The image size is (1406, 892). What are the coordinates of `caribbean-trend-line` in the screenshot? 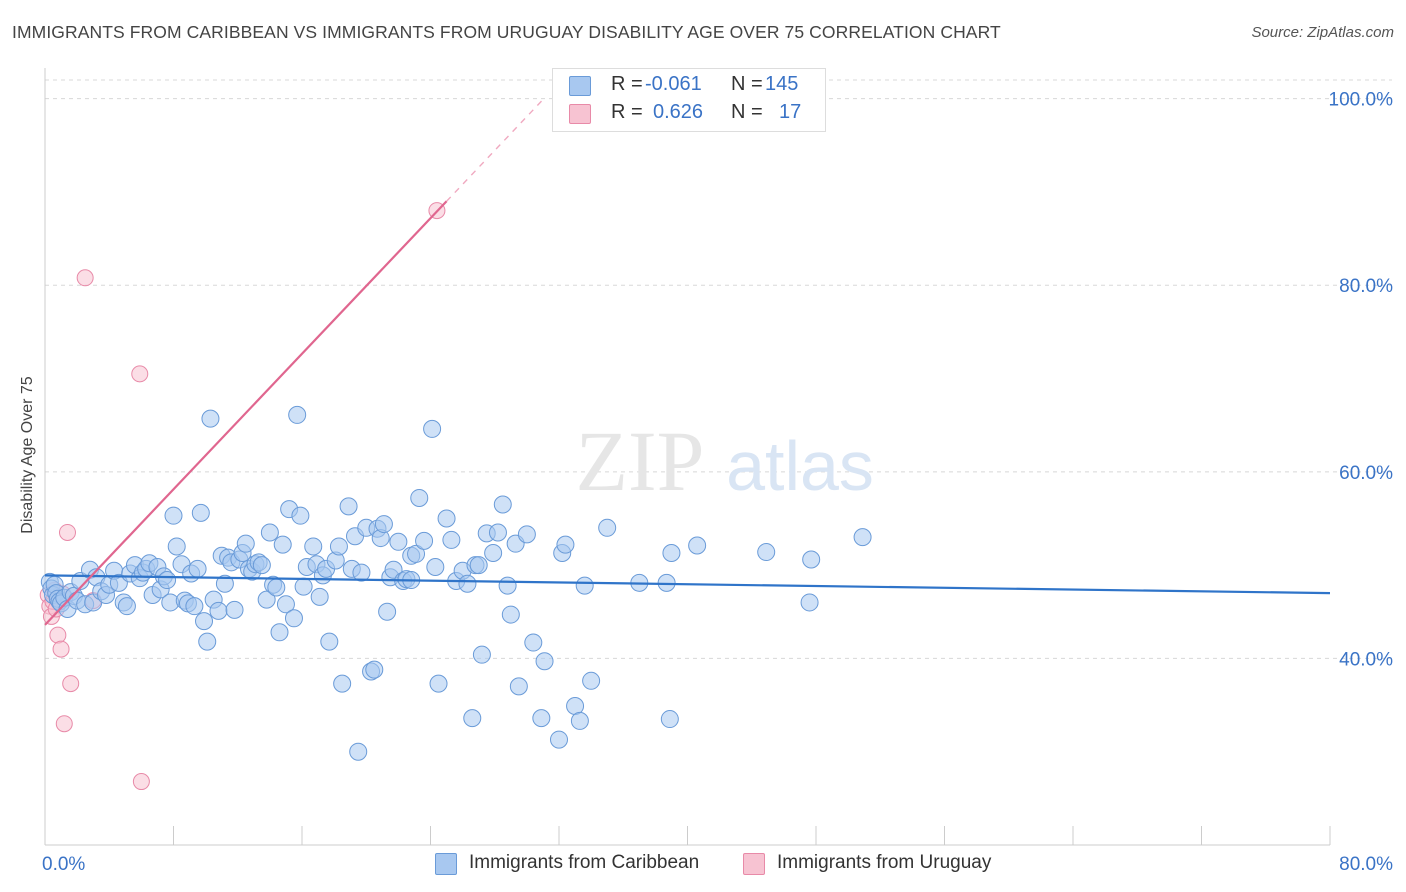 It's located at (687, 584).